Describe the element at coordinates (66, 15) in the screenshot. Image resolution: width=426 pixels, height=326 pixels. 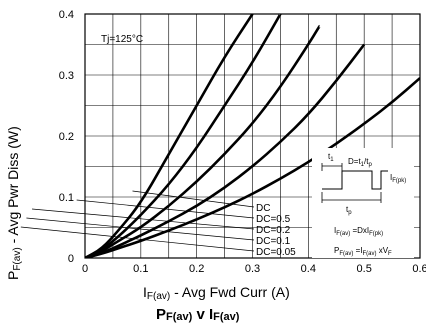
I see `y-tick-label: 0.4` at that location.